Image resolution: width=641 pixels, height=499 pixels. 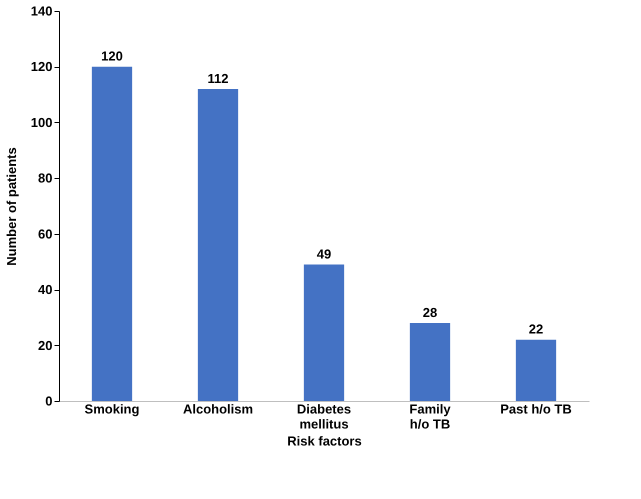 I want to click on y-tick-label: 0, so click(x=48, y=401).